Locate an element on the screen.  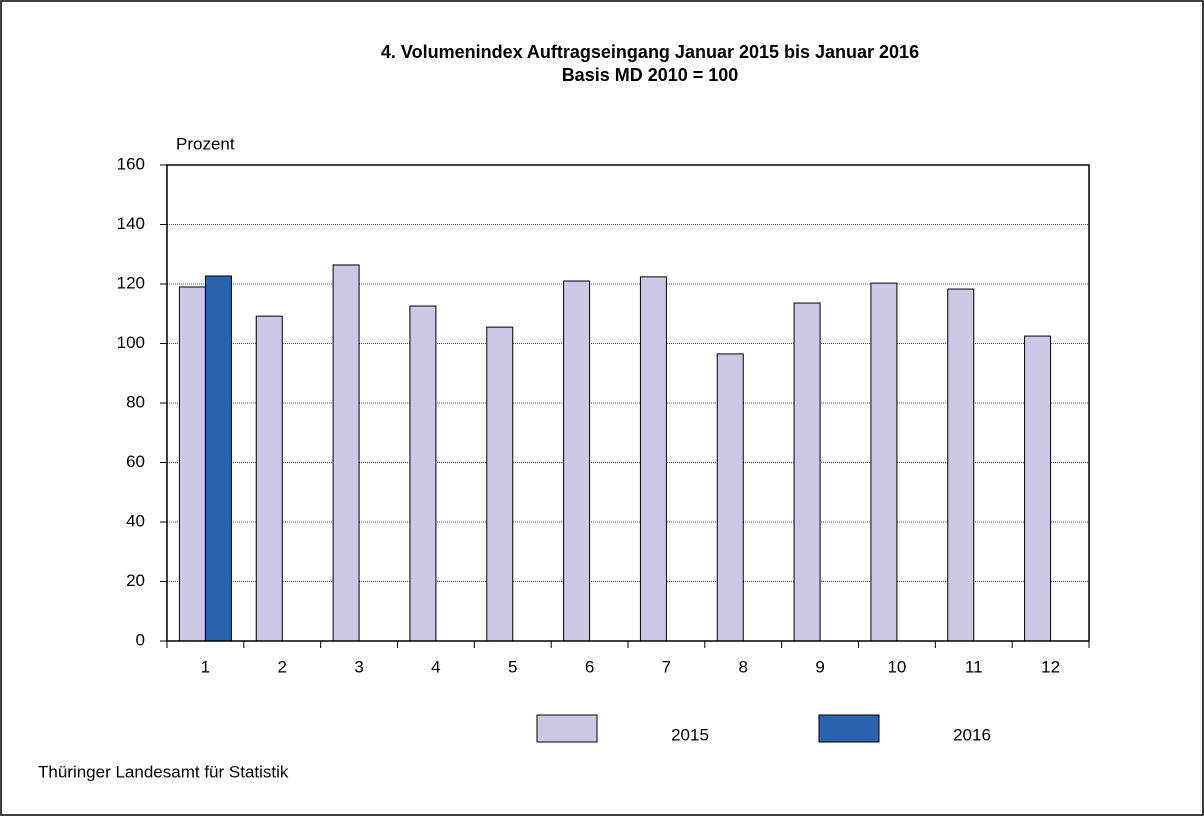
legend-label: 2016 is located at coordinates (972, 734).